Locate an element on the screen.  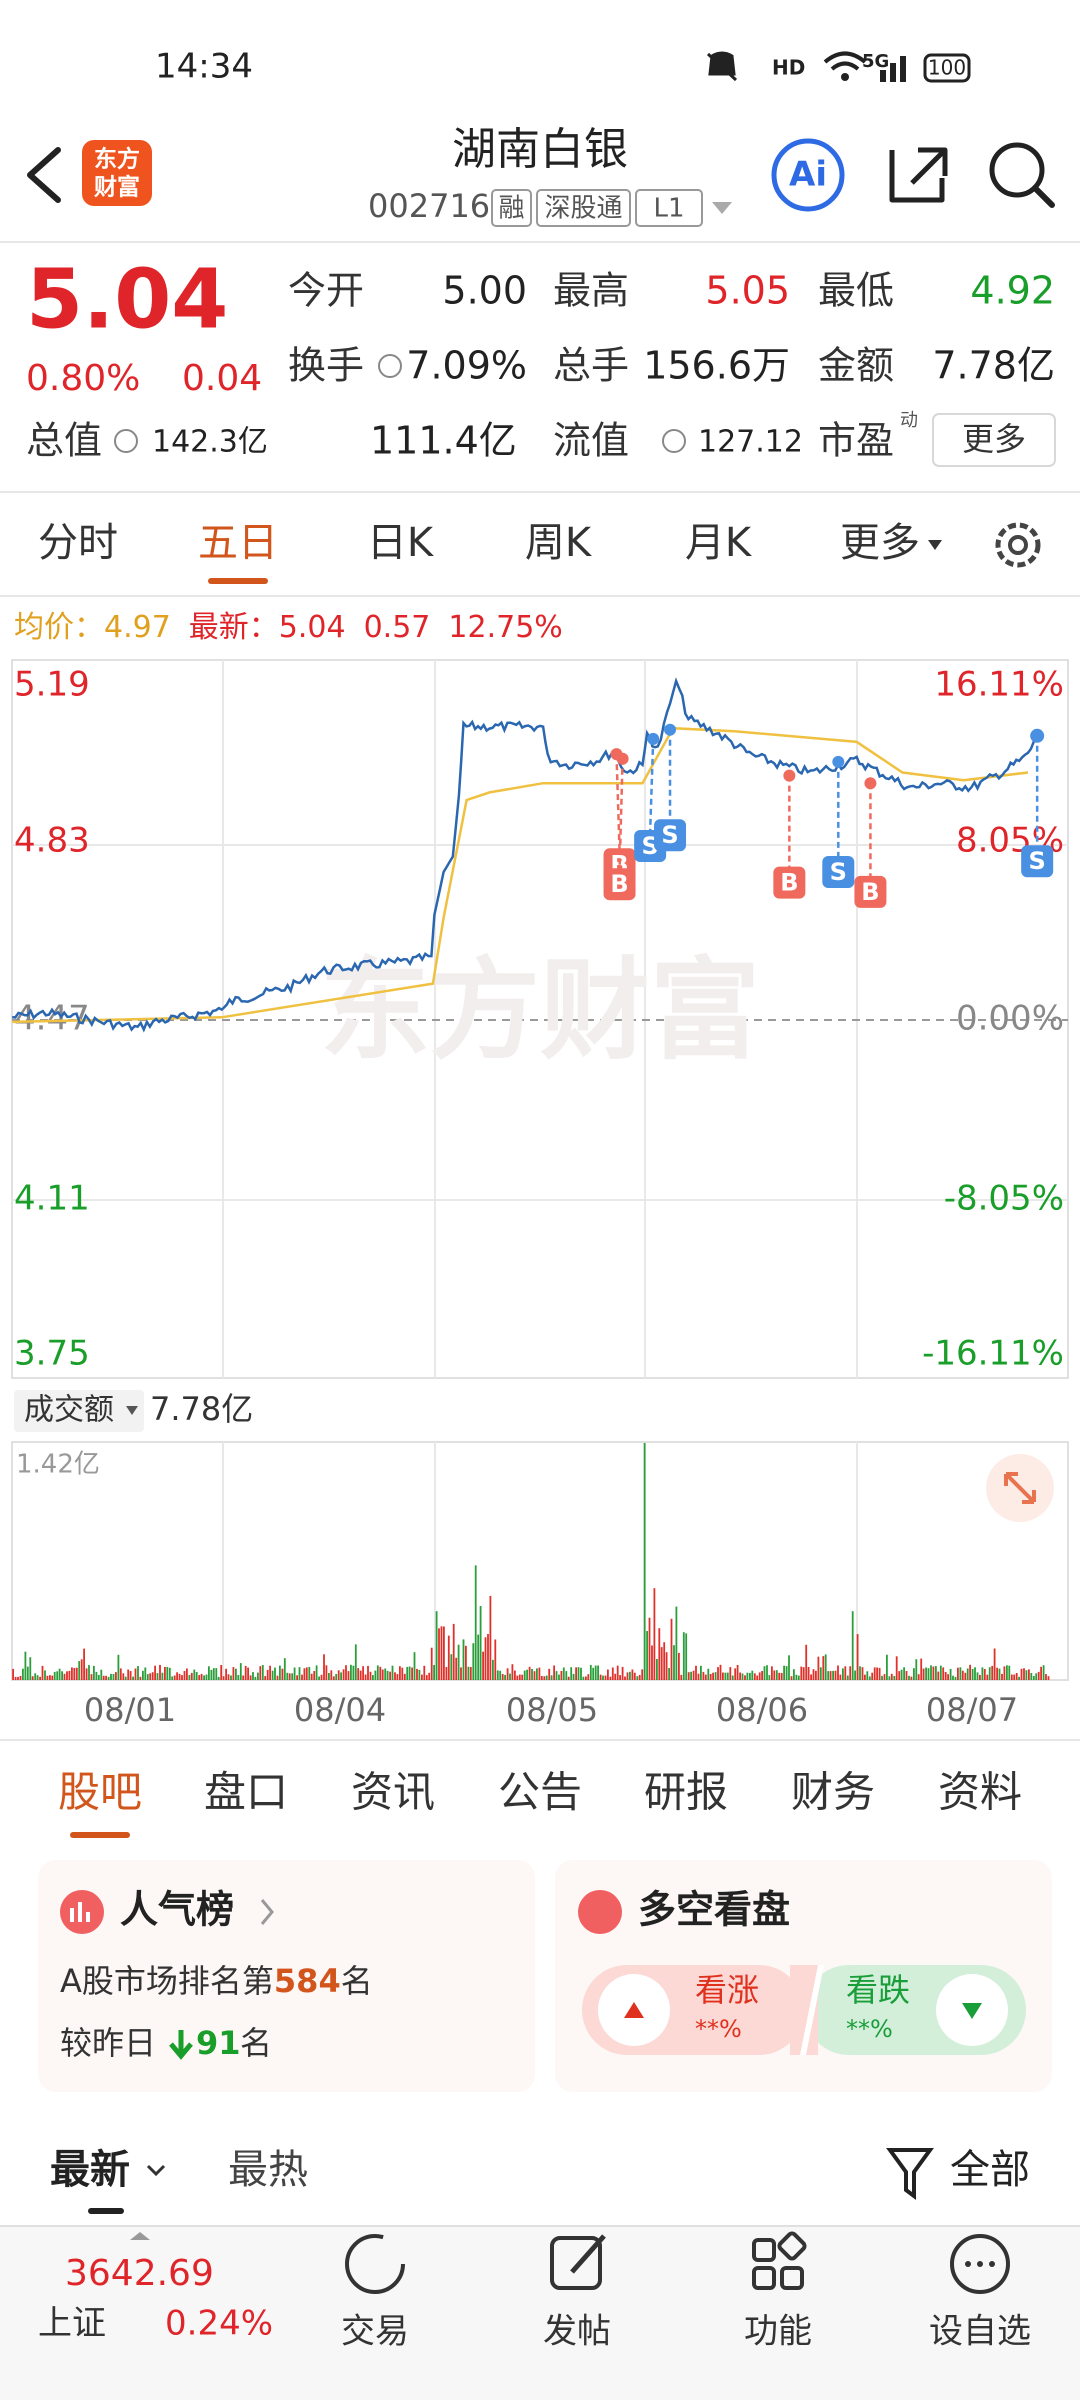
feed-tab: 最热 is located at coordinates (268, 2170).